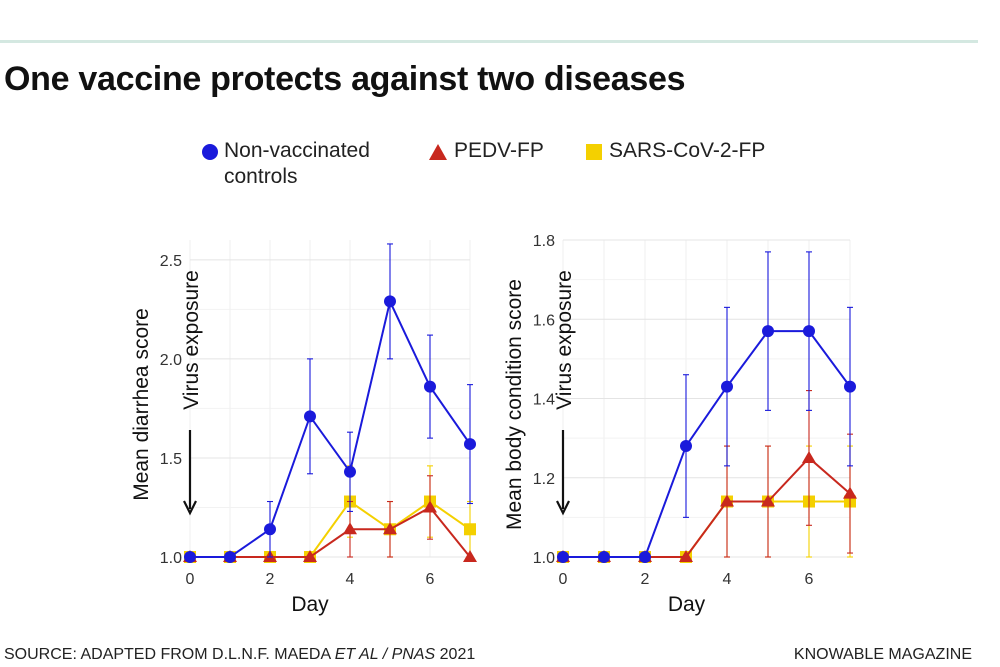  What do you see at coordinates (544, 479) in the screenshot?
I see `y-tick-label: 1.2` at bounding box center [544, 479].